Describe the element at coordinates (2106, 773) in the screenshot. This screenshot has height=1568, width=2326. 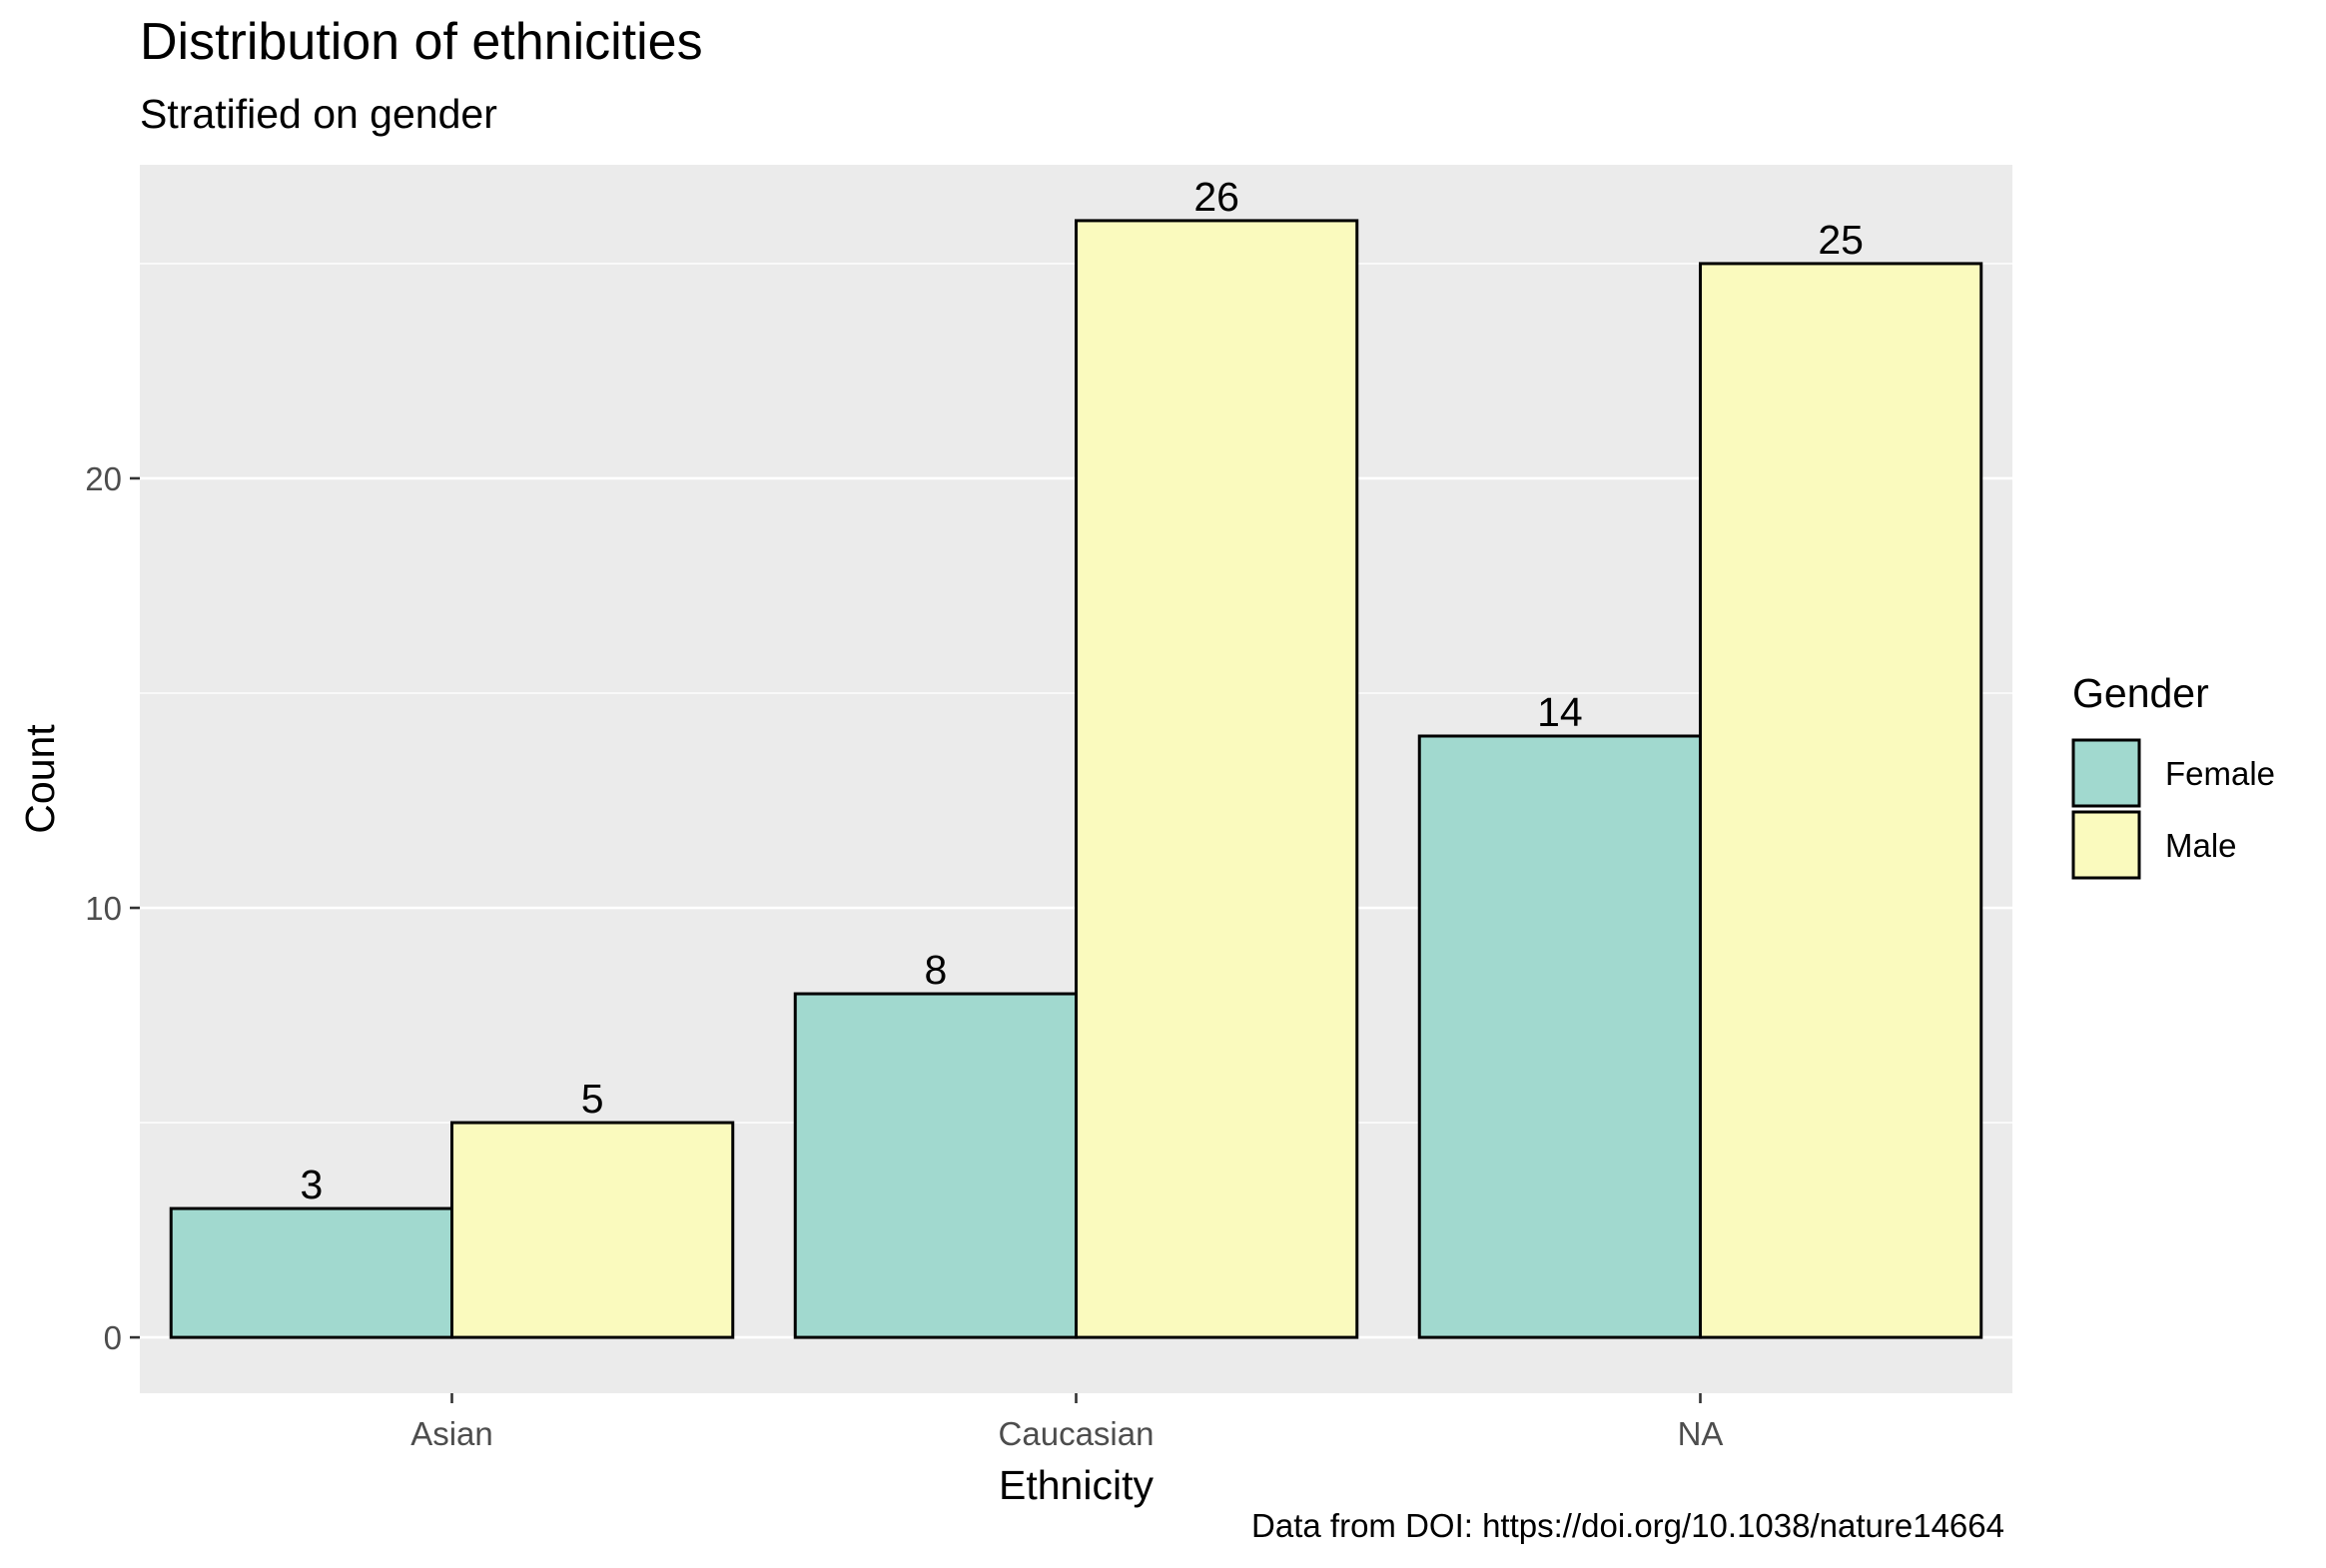
I see `legend-key-female` at that location.